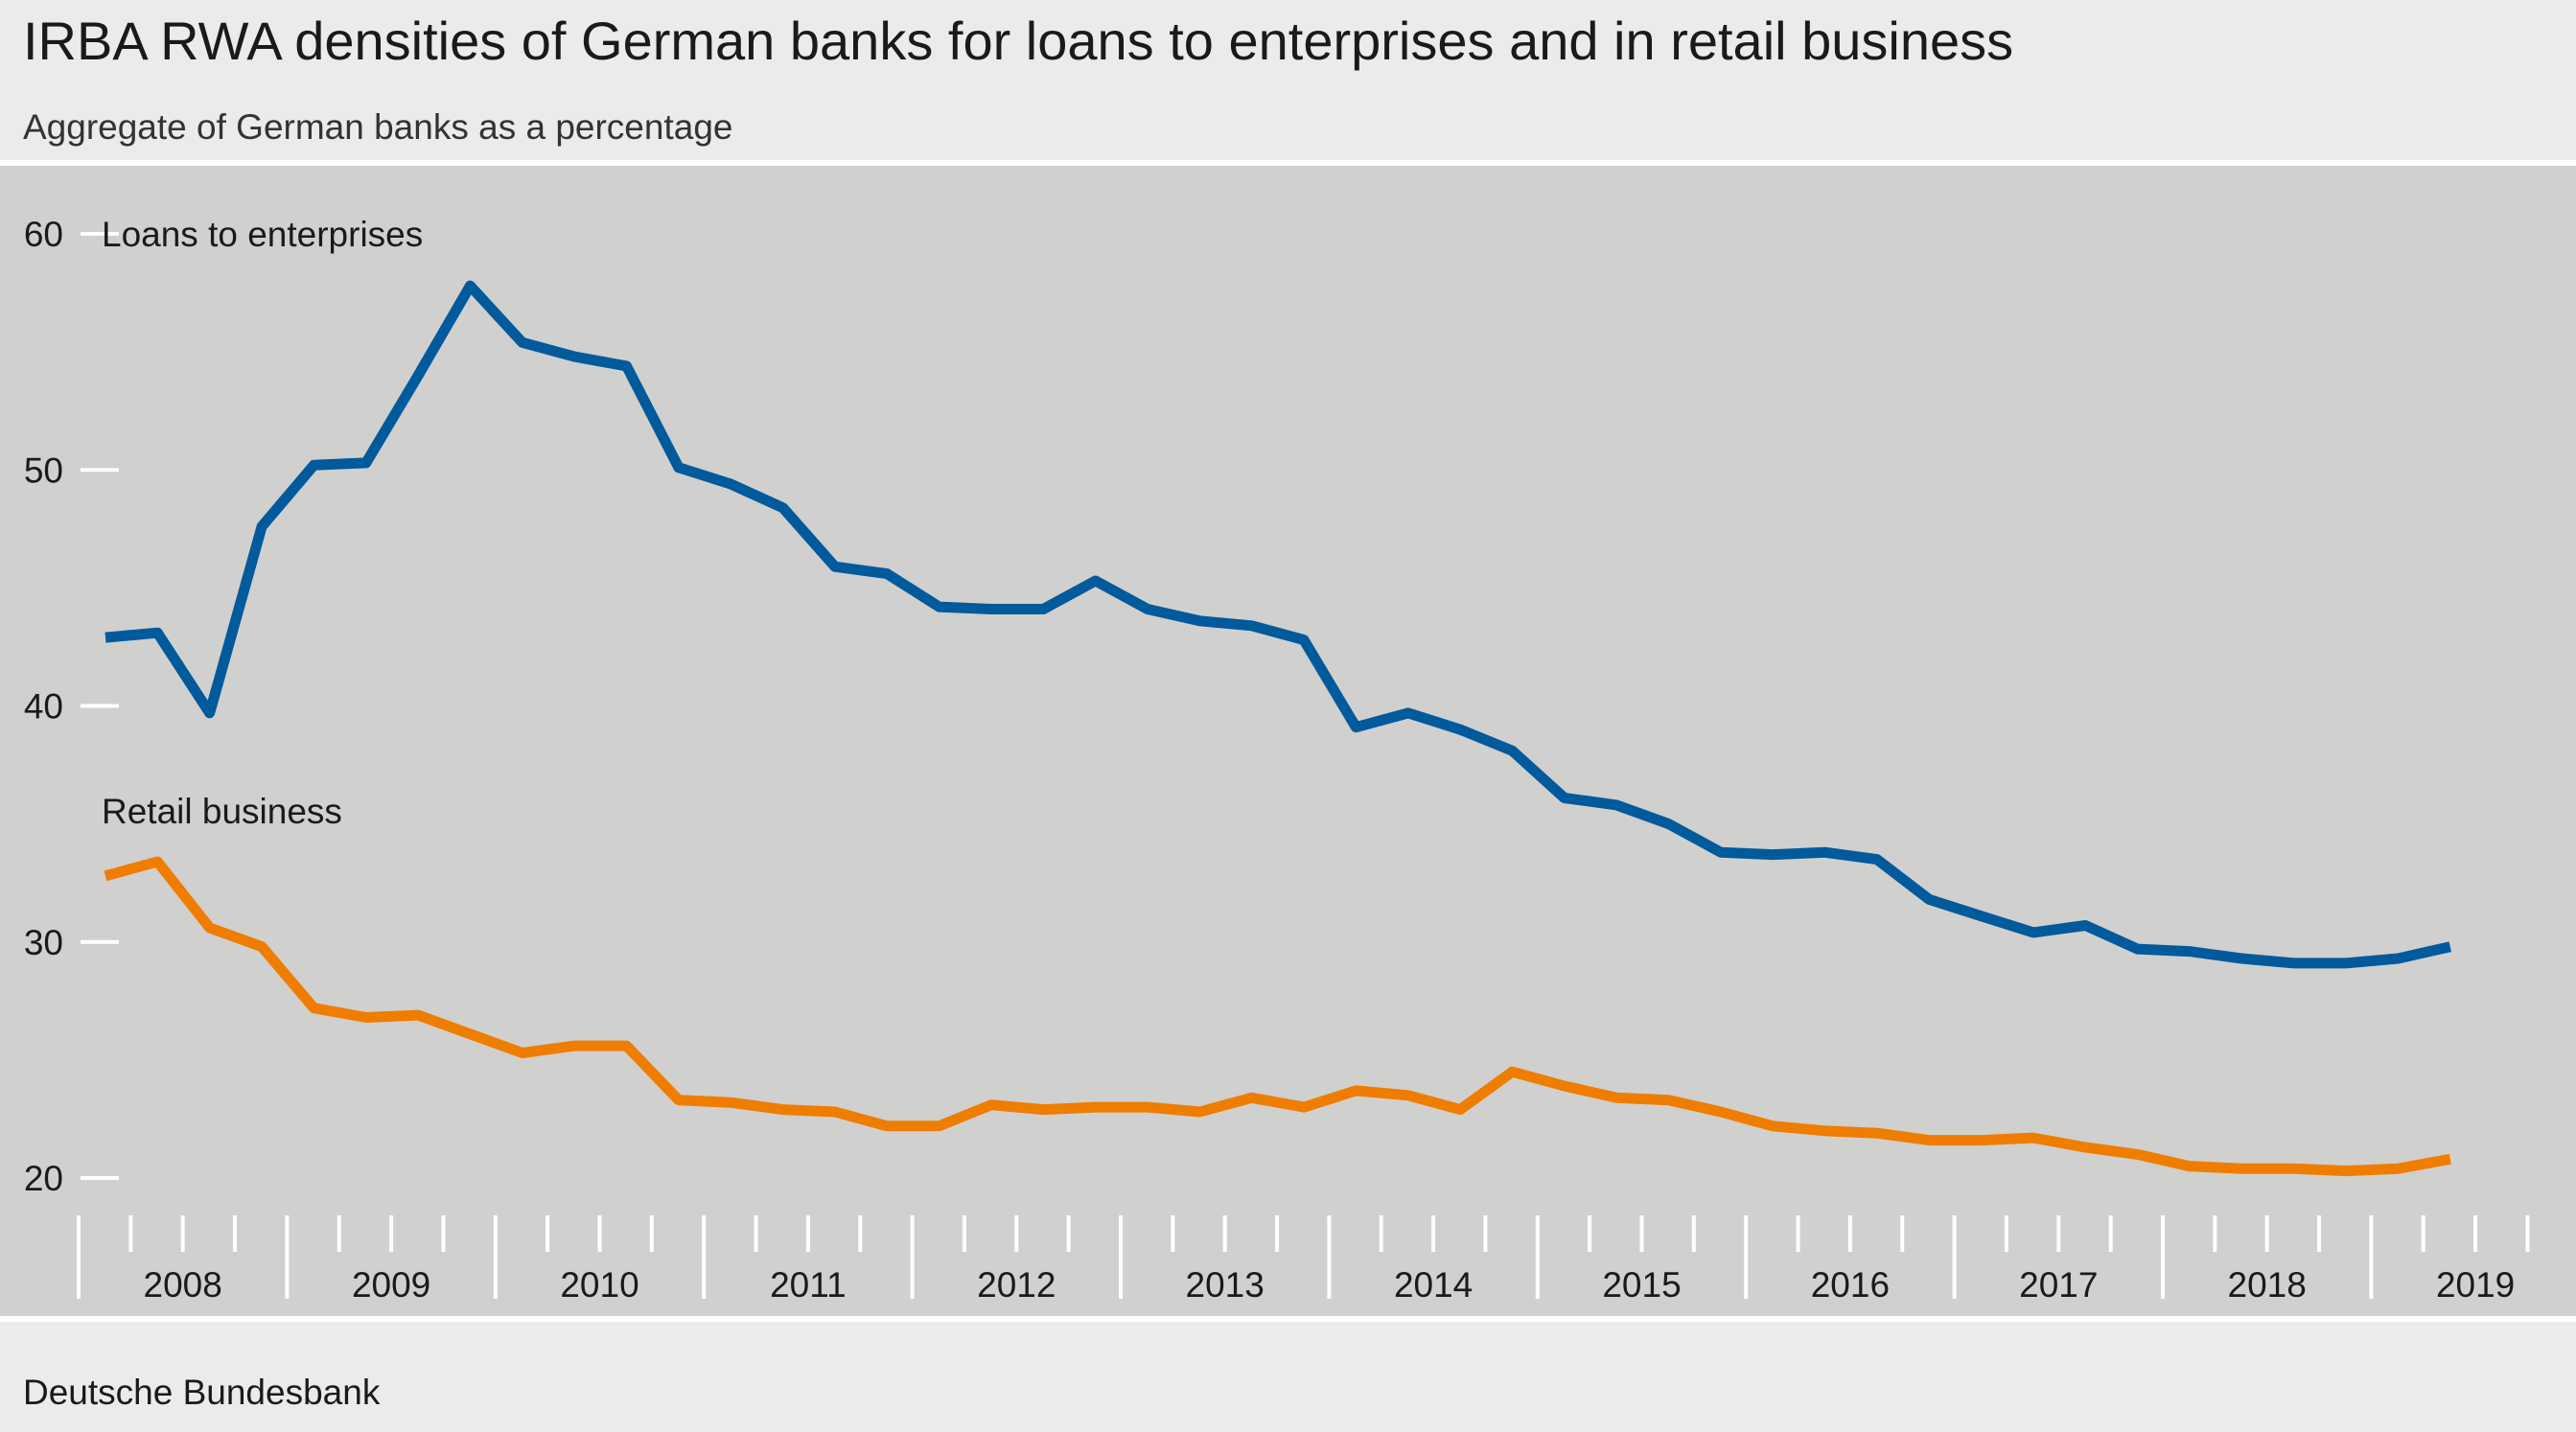 The image size is (2576, 1432). Describe the element at coordinates (263, 234) in the screenshot. I see `series-label-enterprises: Loans to enterprises` at that location.